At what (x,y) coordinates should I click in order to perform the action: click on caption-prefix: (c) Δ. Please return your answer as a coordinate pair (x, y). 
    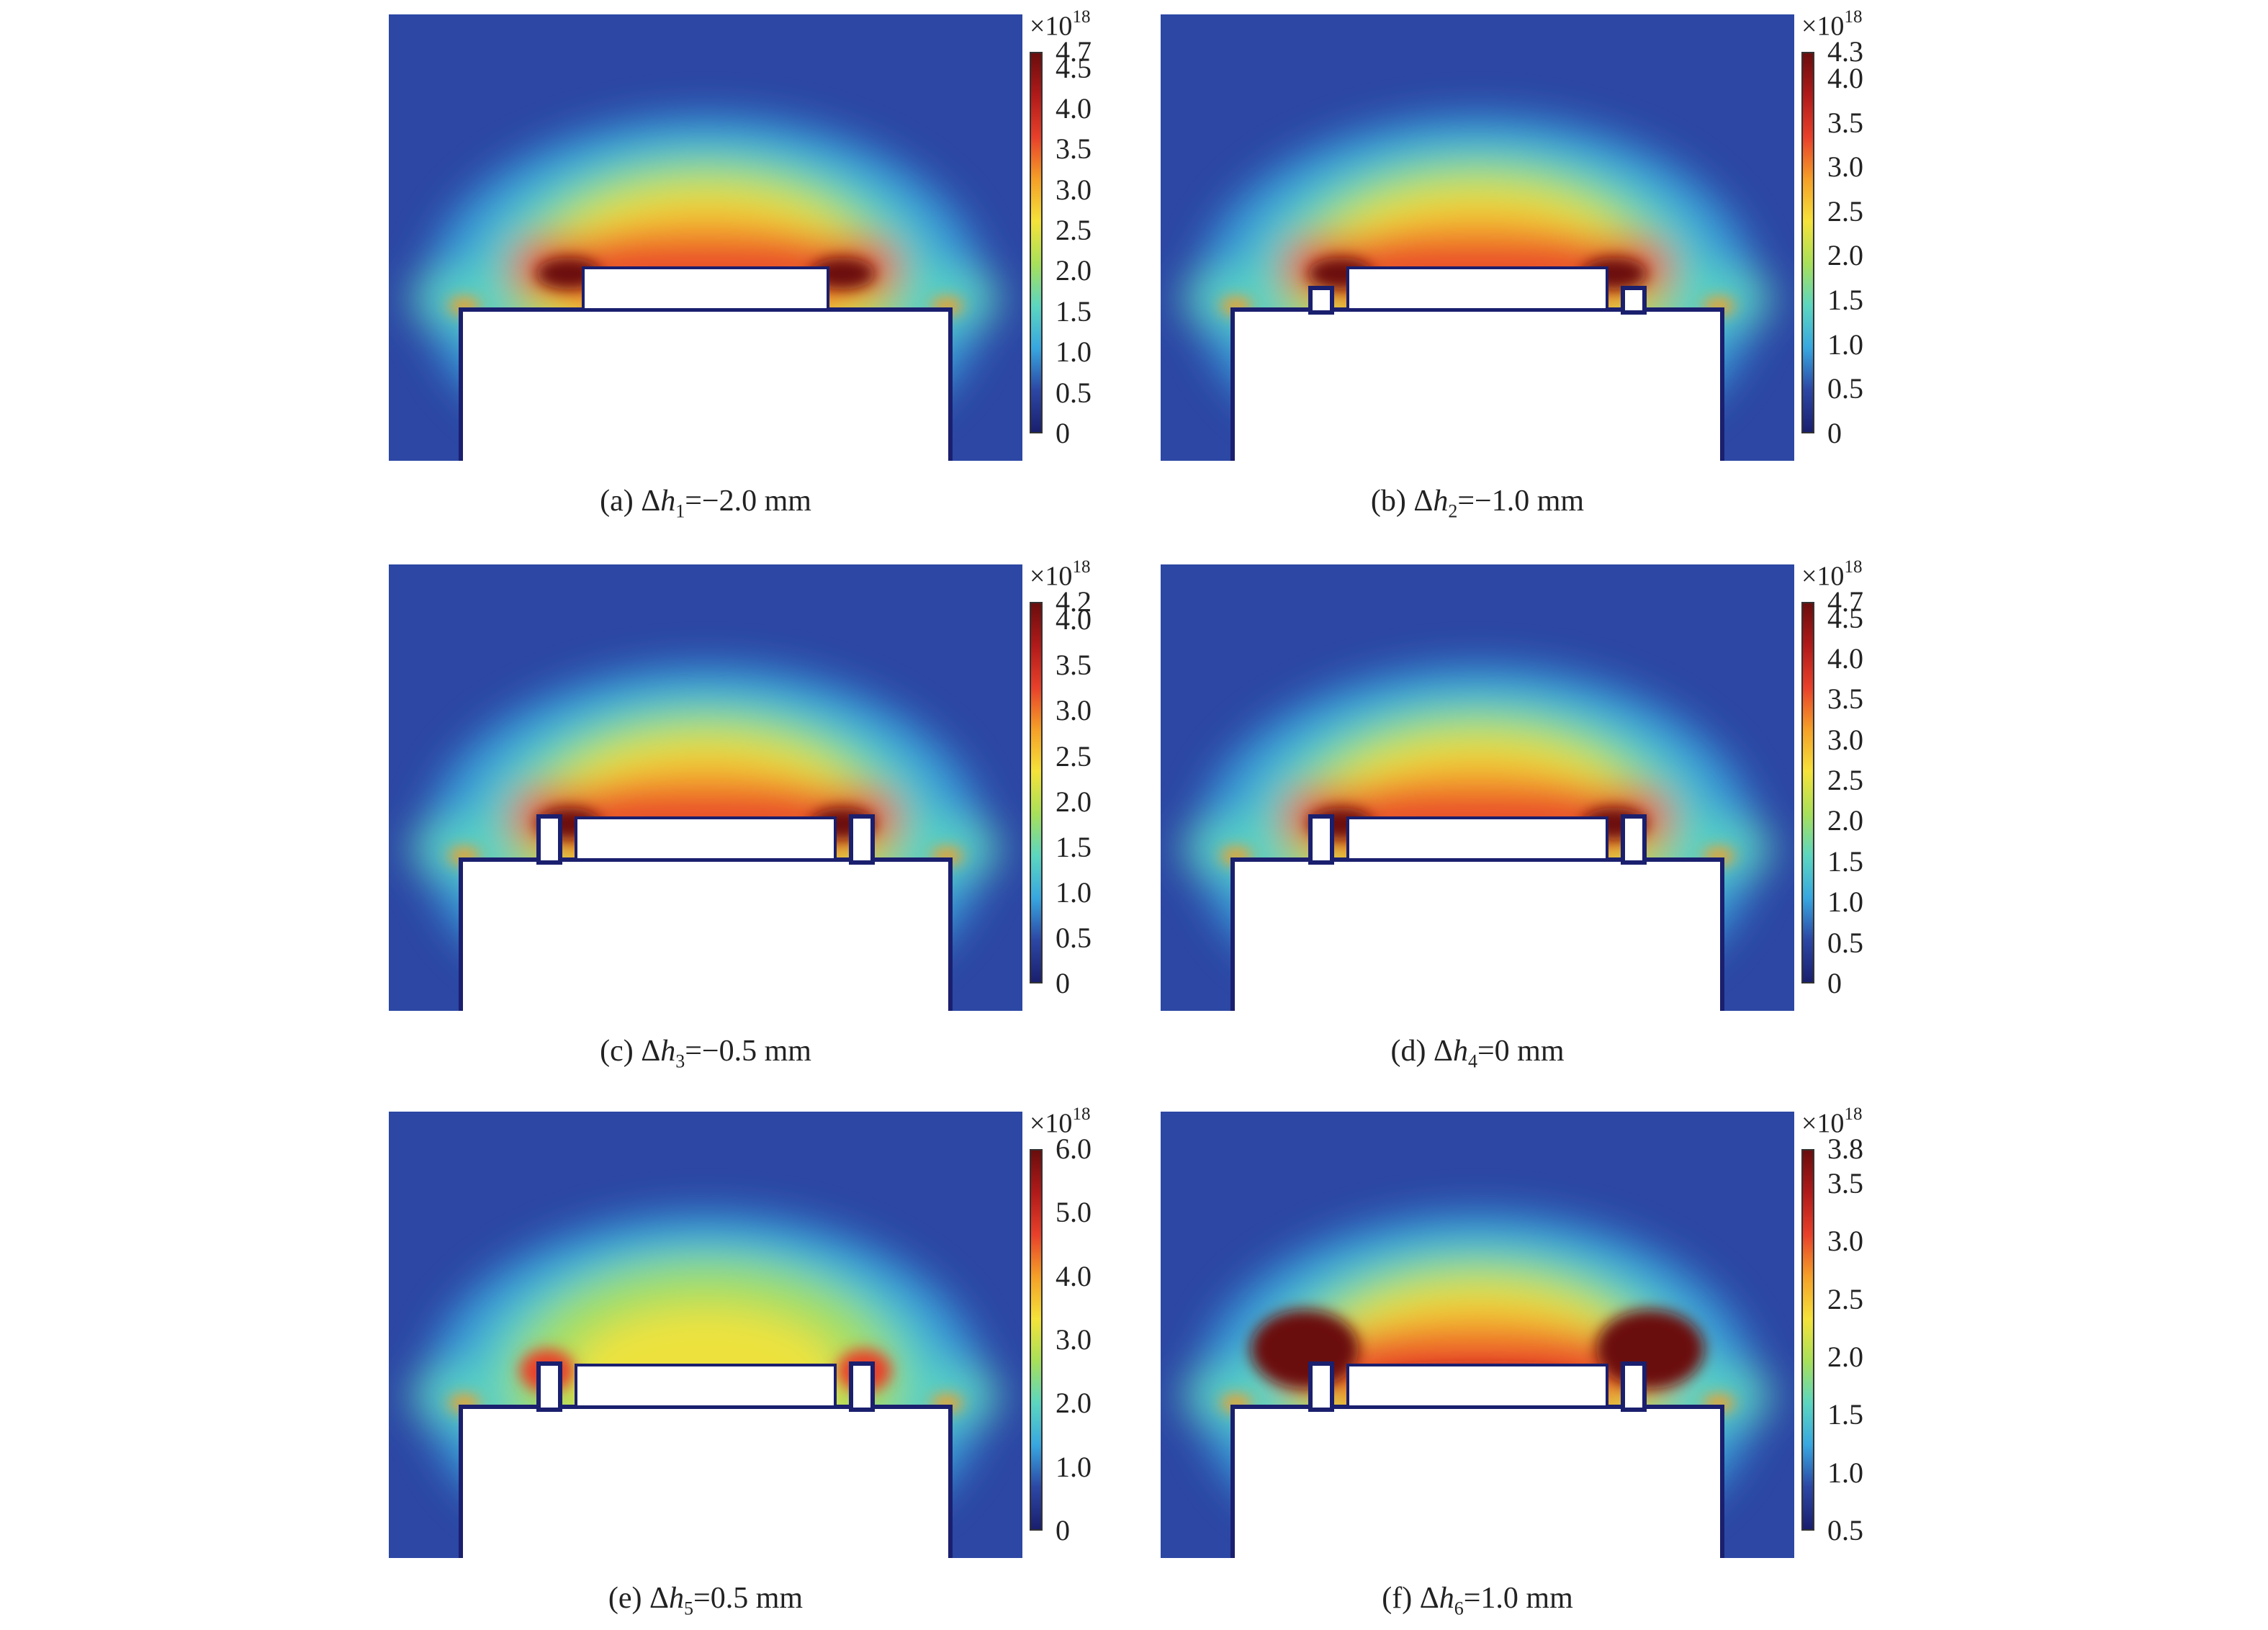
    Looking at the image, I should click on (630, 1051).